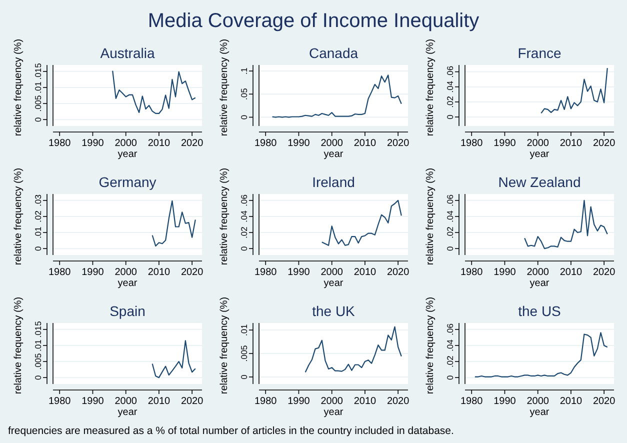  What do you see at coordinates (314, 21) in the screenshot?
I see `text: Media Coverage of Income Inequality` at bounding box center [314, 21].